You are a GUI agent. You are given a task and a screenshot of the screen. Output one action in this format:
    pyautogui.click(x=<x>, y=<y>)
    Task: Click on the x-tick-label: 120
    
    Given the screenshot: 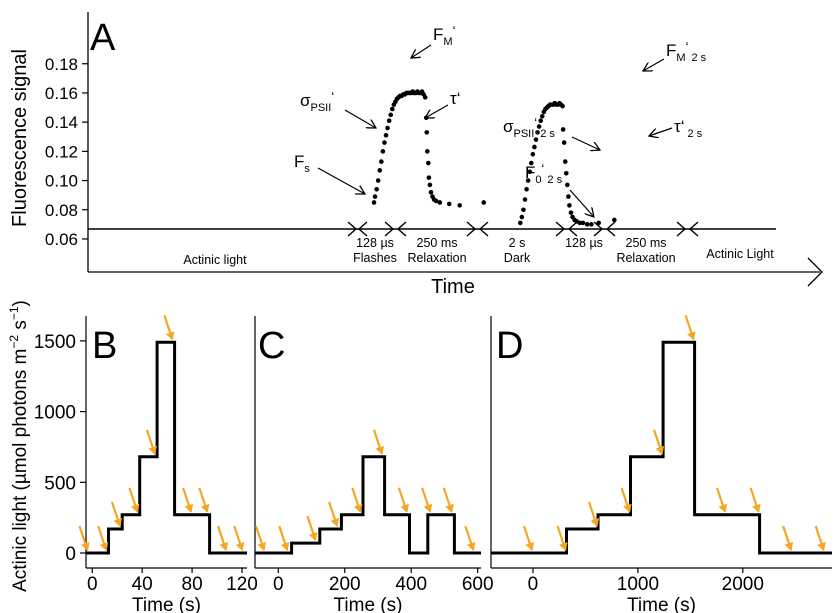 What is the action you would take?
    pyautogui.click(x=242, y=584)
    